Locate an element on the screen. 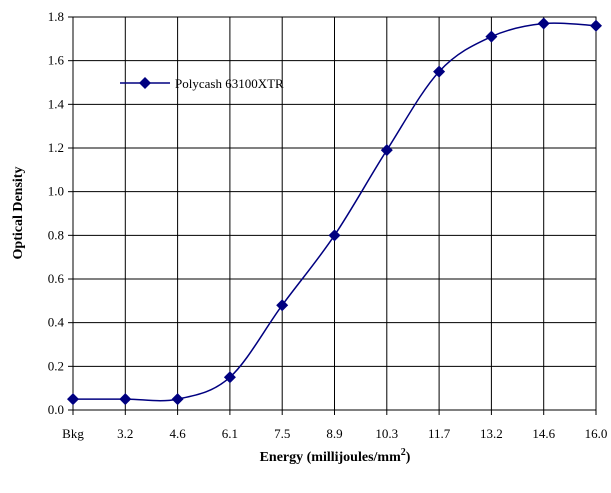 Image resolution: width=611 pixels, height=493 pixels. legend: Polycash 63100XTR is located at coordinates (202, 83).